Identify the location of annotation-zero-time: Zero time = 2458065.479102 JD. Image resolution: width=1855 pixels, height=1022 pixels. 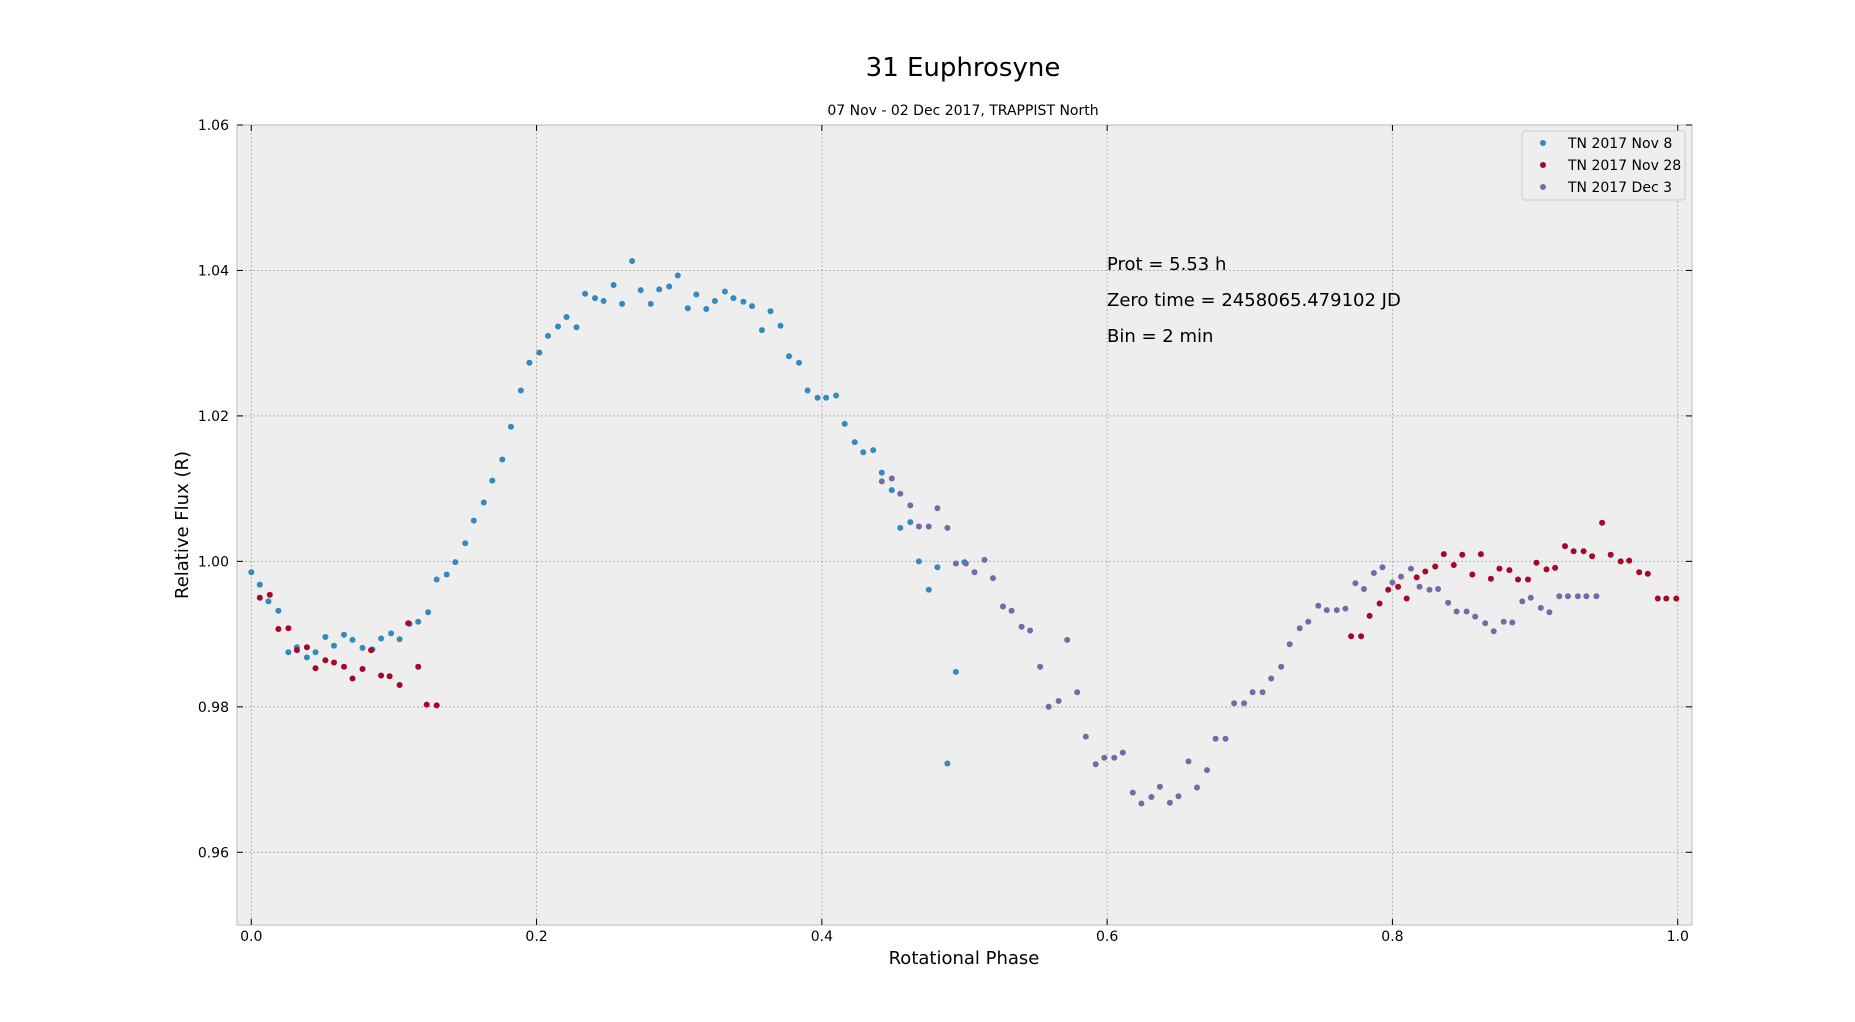
(1254, 300).